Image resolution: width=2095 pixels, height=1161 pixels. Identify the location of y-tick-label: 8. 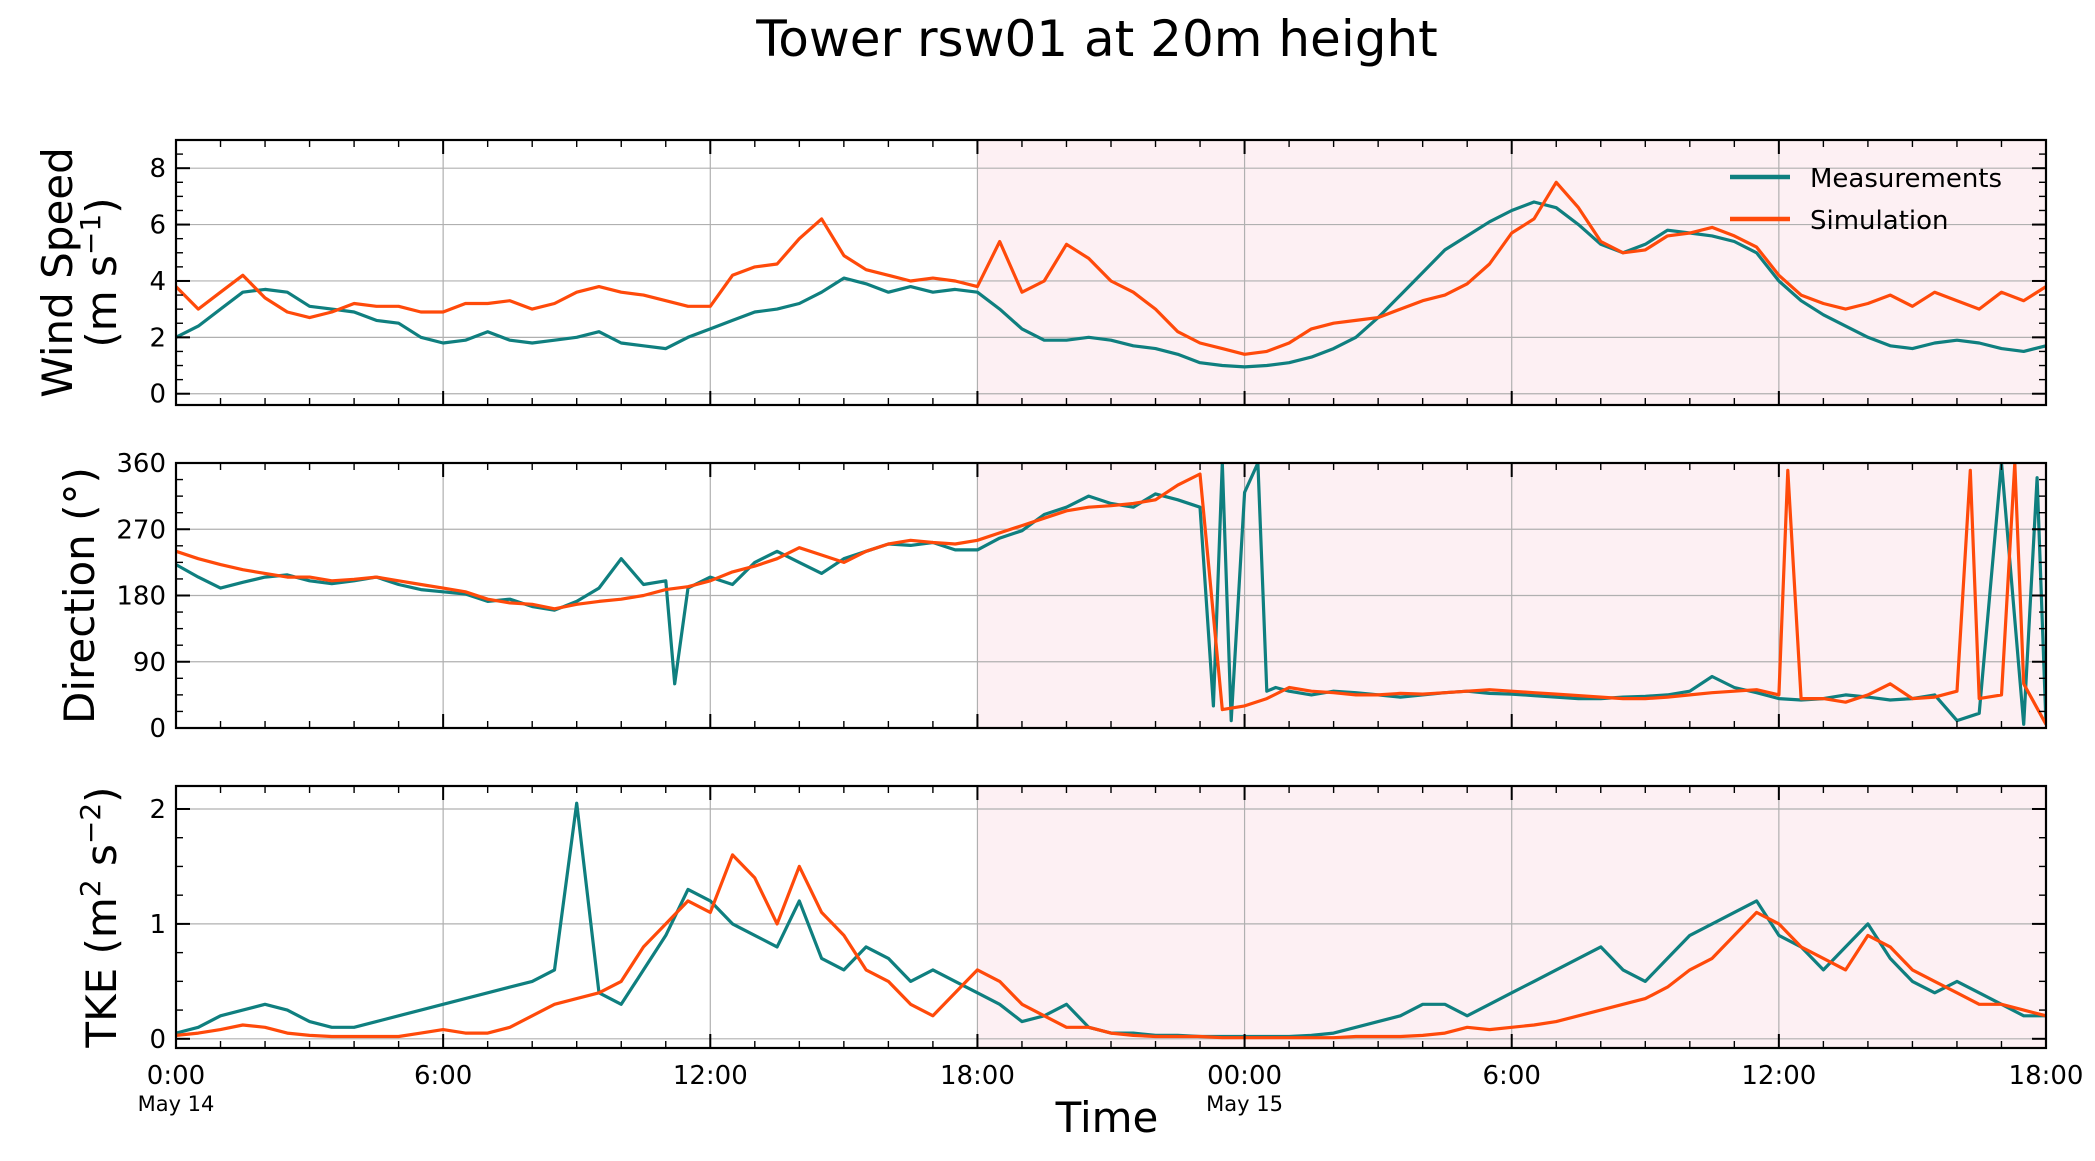
(157, 169).